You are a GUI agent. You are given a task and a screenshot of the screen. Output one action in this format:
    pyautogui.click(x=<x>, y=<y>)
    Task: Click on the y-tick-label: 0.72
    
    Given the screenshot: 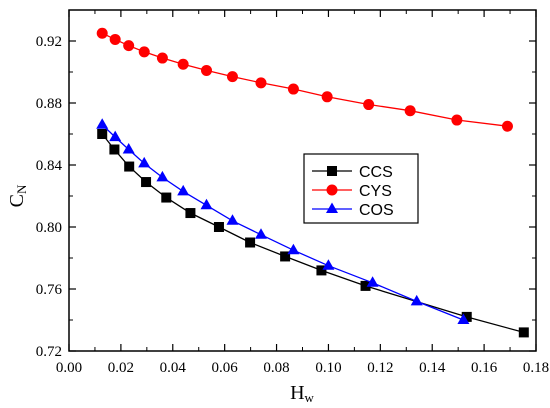 What is the action you would take?
    pyautogui.click(x=49, y=352)
    